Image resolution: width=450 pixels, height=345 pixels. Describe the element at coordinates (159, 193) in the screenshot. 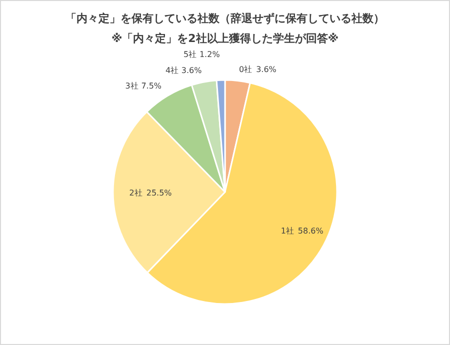

I see `data-label: 25.5%` at that location.